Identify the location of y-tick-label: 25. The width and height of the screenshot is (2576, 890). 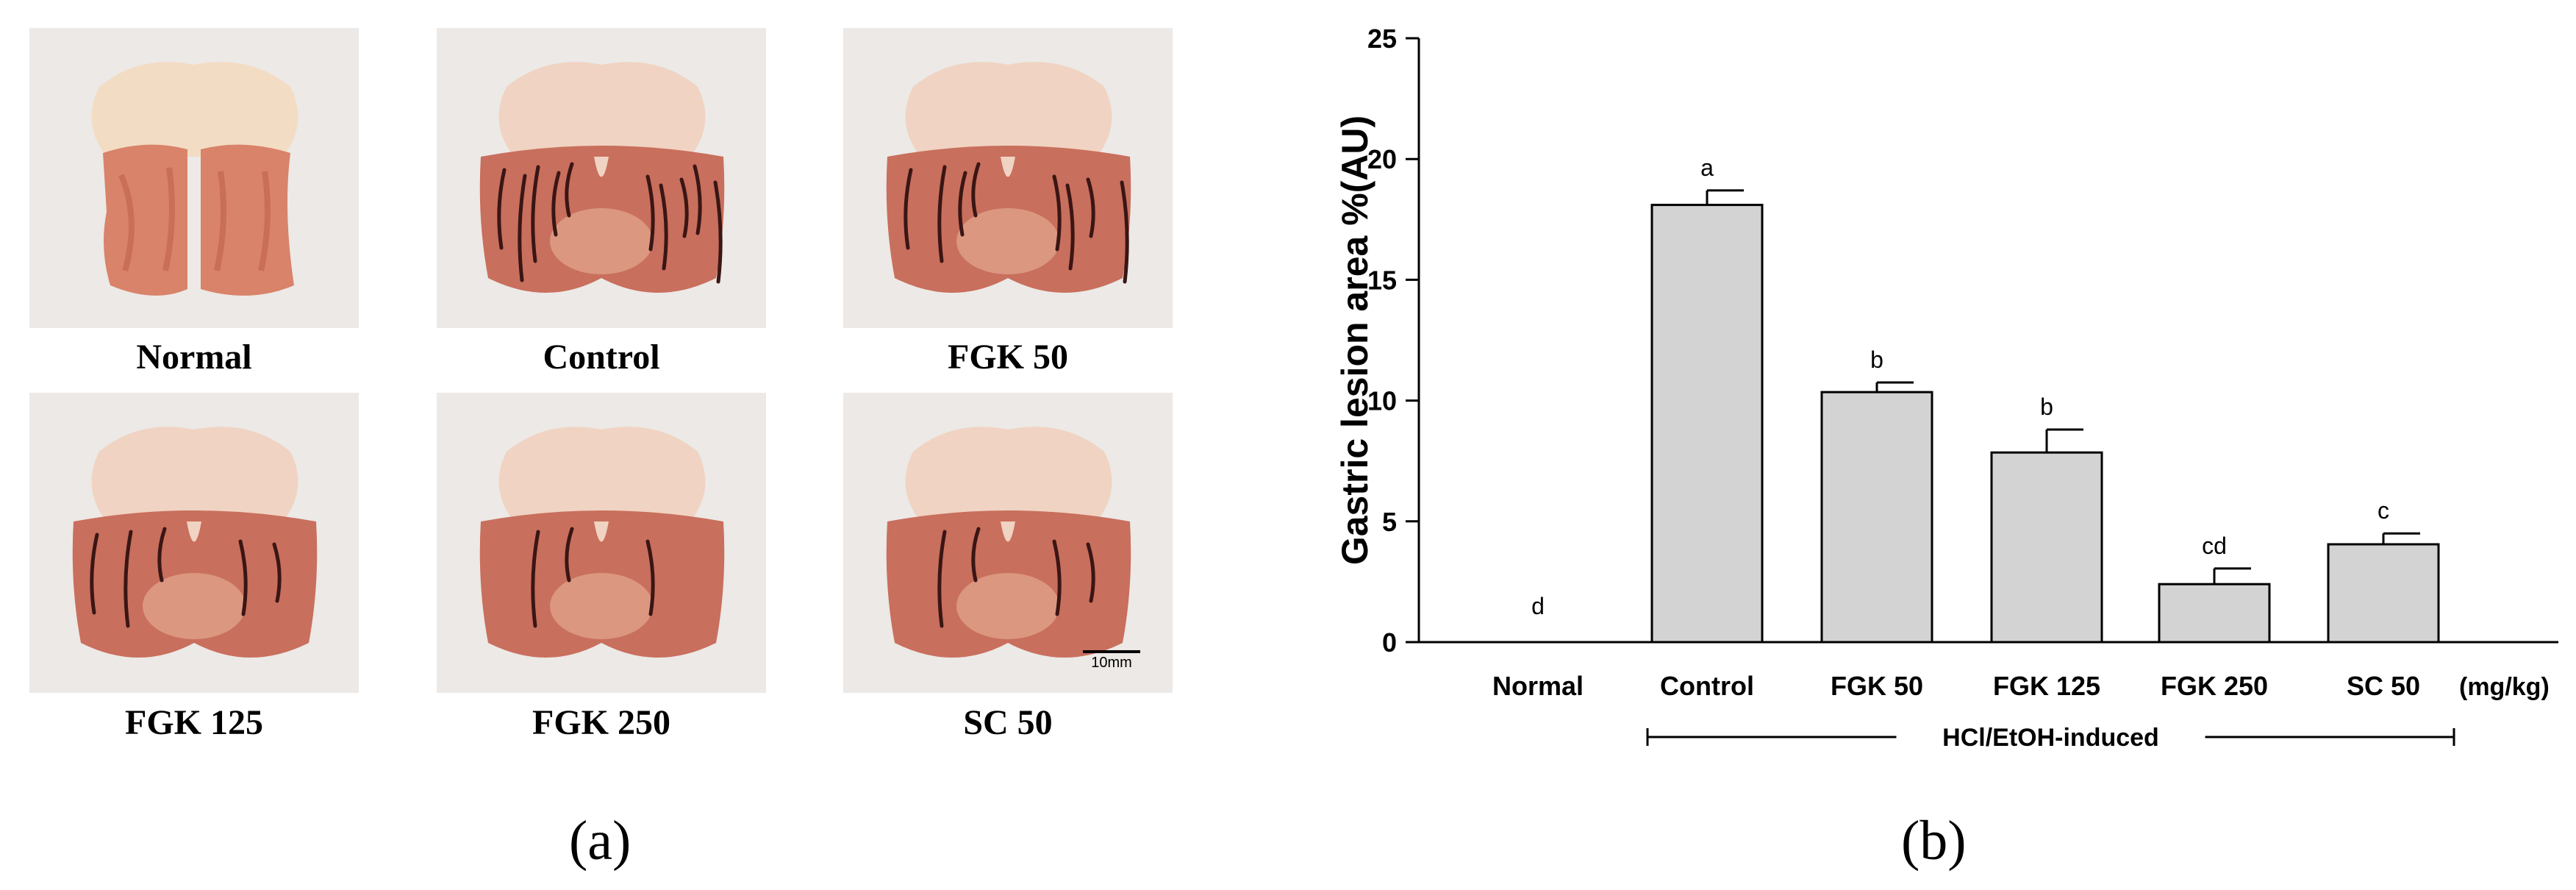
(1382, 39).